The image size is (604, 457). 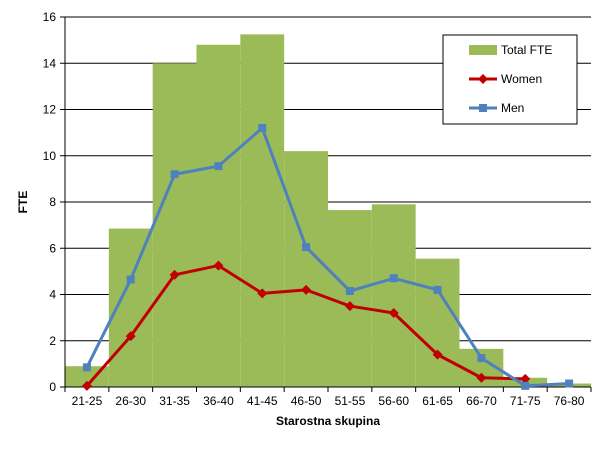 I want to click on x-tick-label: 66-70, so click(x=481, y=401).